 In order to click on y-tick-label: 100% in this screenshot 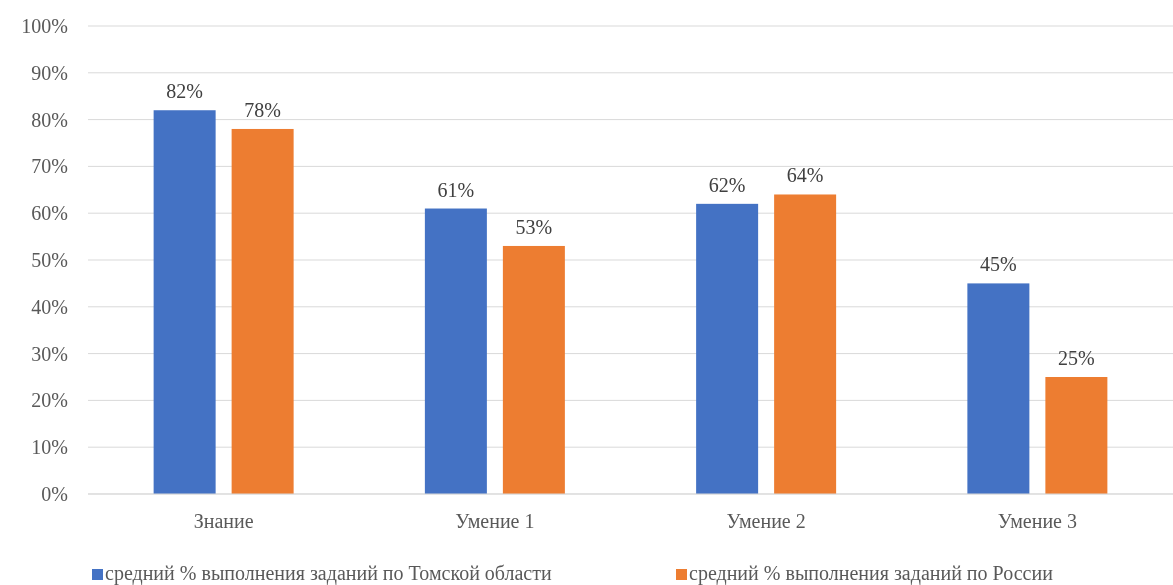, I will do `click(44, 26)`.